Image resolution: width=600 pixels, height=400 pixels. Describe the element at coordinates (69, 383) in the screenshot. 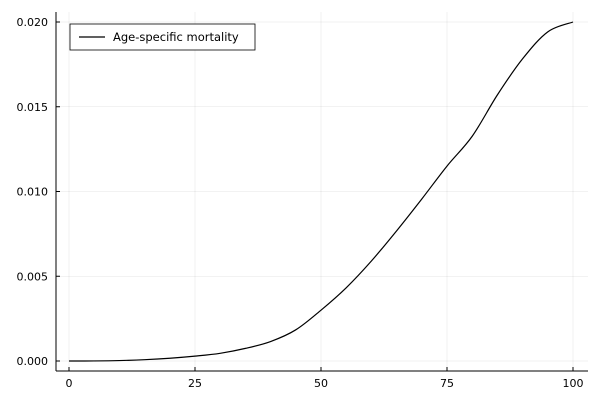

I see `x-tick-label-0: 0` at that location.